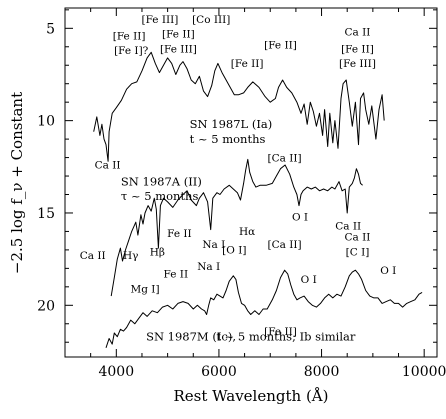  I want to click on x-tick-label: 6000, so click(219, 372).